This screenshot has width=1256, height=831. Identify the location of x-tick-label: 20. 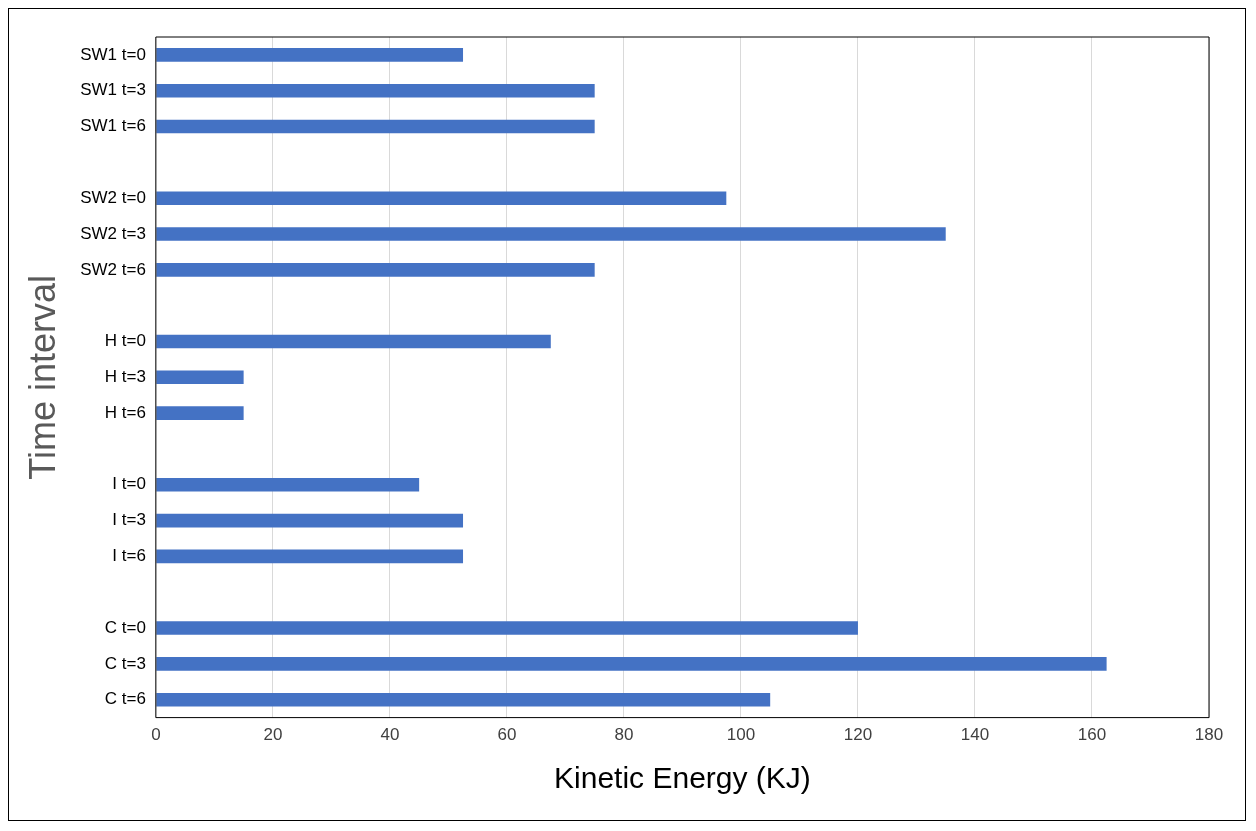
(273, 735).